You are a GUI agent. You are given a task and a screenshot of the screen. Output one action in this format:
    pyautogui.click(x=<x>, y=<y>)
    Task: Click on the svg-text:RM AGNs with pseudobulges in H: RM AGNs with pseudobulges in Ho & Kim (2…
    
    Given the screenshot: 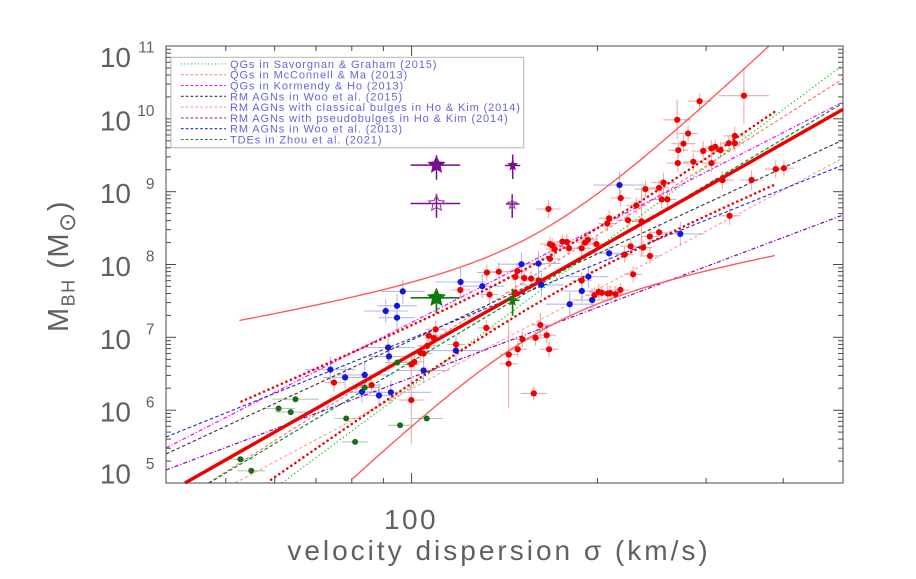 What is the action you would take?
    pyautogui.click(x=369, y=119)
    